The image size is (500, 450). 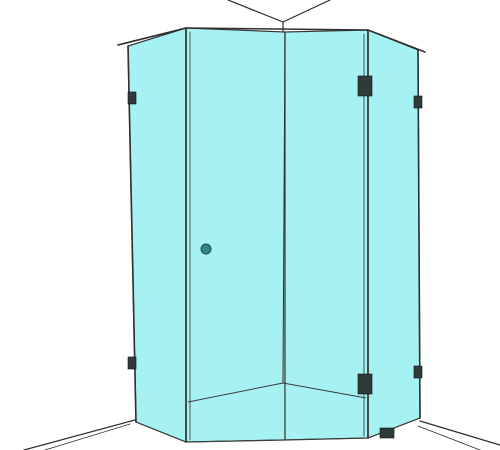 What do you see at coordinates (278, 412) in the screenshot?
I see `shower-tray` at bounding box center [278, 412].